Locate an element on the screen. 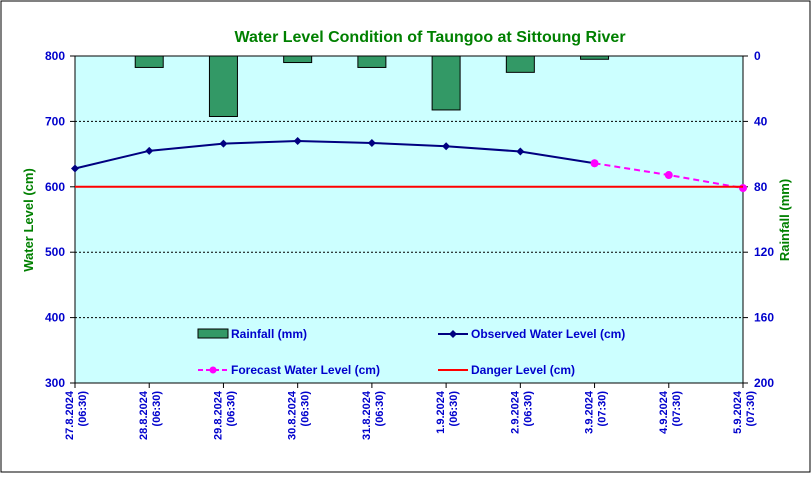 This screenshot has width=811, height=479. x-tick-label: 31.8.2024(06:30) is located at coordinates (373, 415).